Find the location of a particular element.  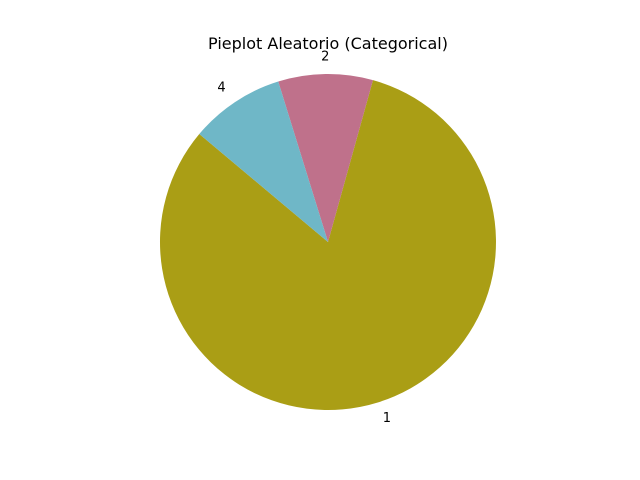

pie-label-1: 1 is located at coordinates (387, 418).